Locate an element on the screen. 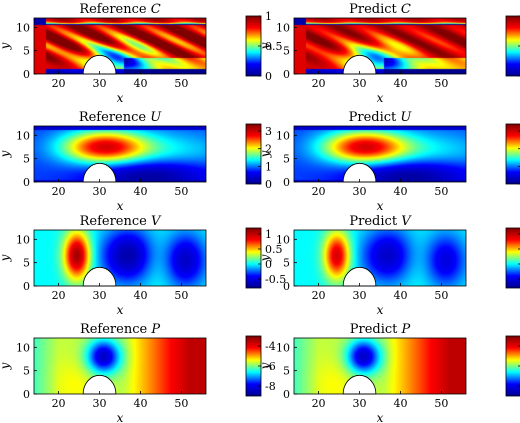 Image resolution: width=520 pixels, height=423 pixels. panel-title: Reference V is located at coordinates (121, 221).